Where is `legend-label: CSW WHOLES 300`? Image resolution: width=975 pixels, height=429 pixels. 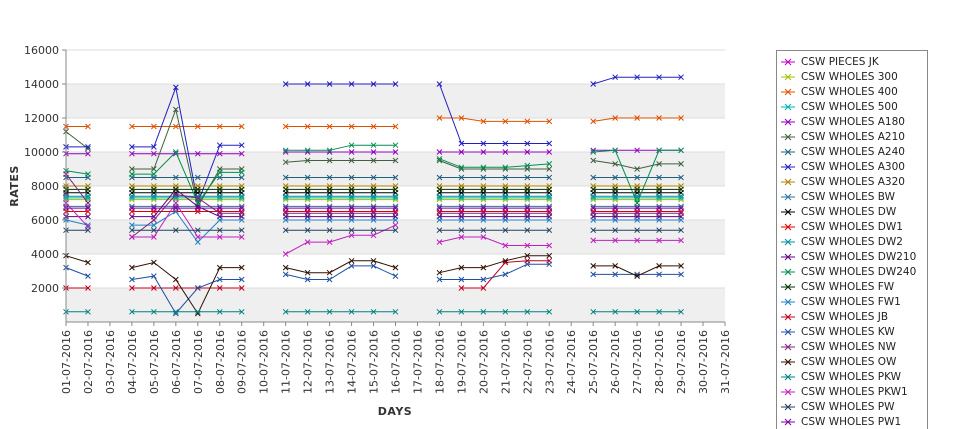
legend-label: CSW WHOLES 300 is located at coordinates (849, 77).